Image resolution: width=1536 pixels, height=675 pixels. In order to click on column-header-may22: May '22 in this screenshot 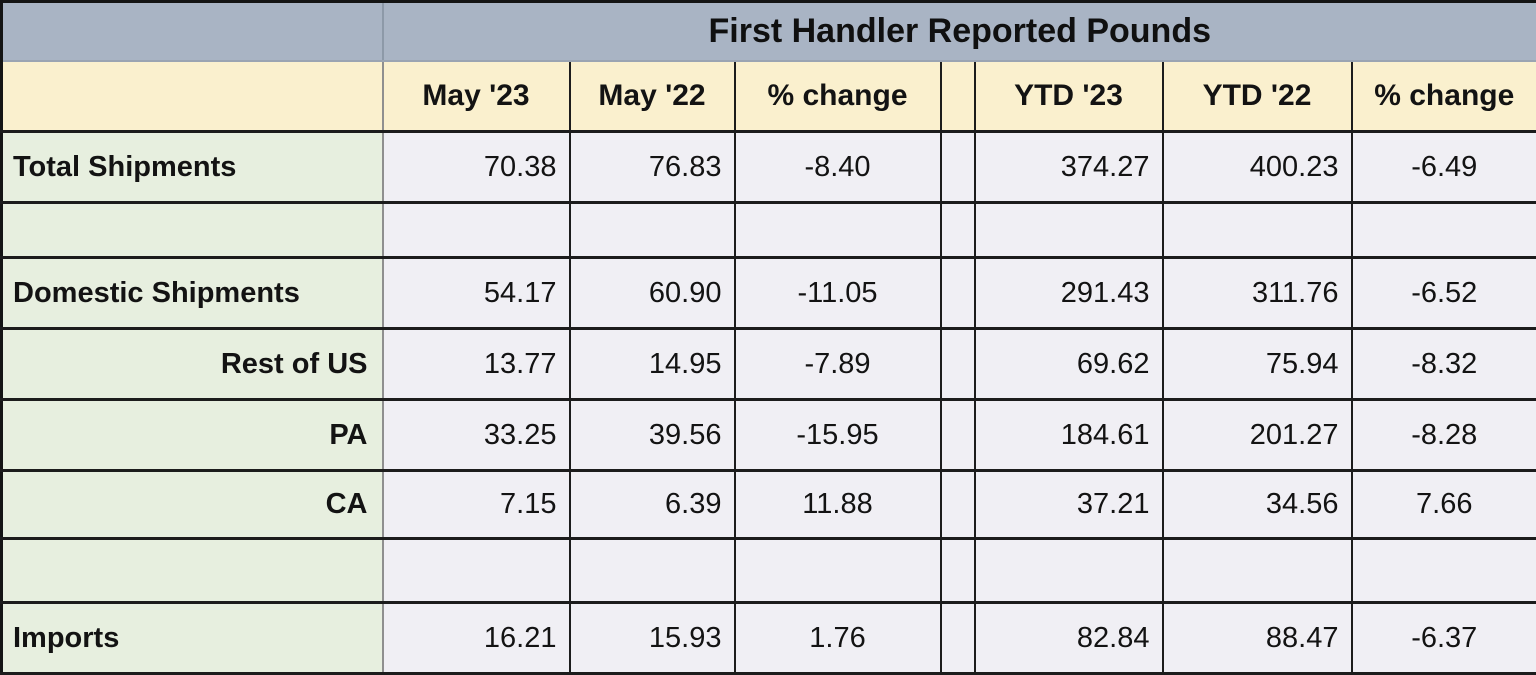, I will do `click(652, 96)`.